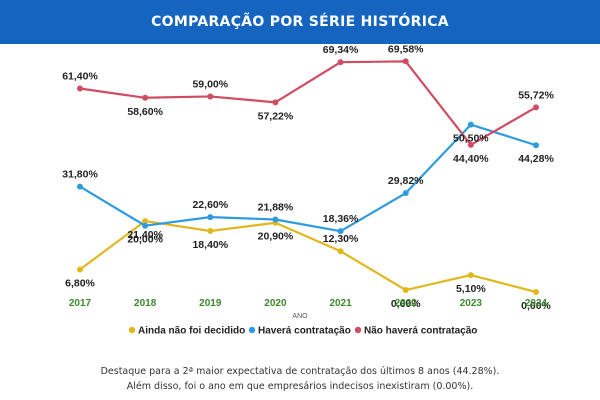 This screenshot has width=600, height=400. Describe the element at coordinates (406, 181) in the screenshot. I see `data-label: 29,82%` at that location.